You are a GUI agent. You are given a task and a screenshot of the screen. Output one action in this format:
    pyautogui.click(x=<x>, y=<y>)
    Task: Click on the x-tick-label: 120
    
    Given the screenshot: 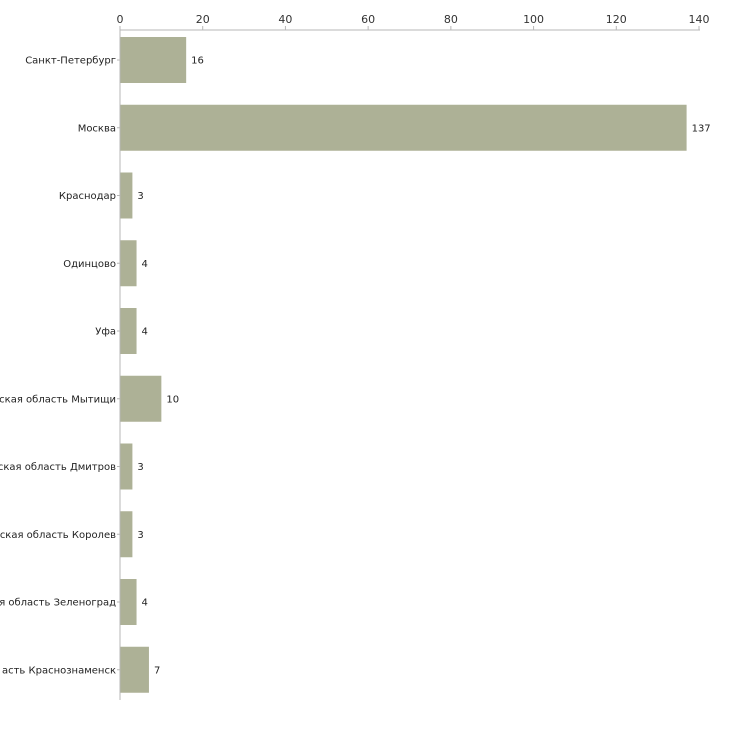 What is the action you would take?
    pyautogui.click(x=616, y=19)
    